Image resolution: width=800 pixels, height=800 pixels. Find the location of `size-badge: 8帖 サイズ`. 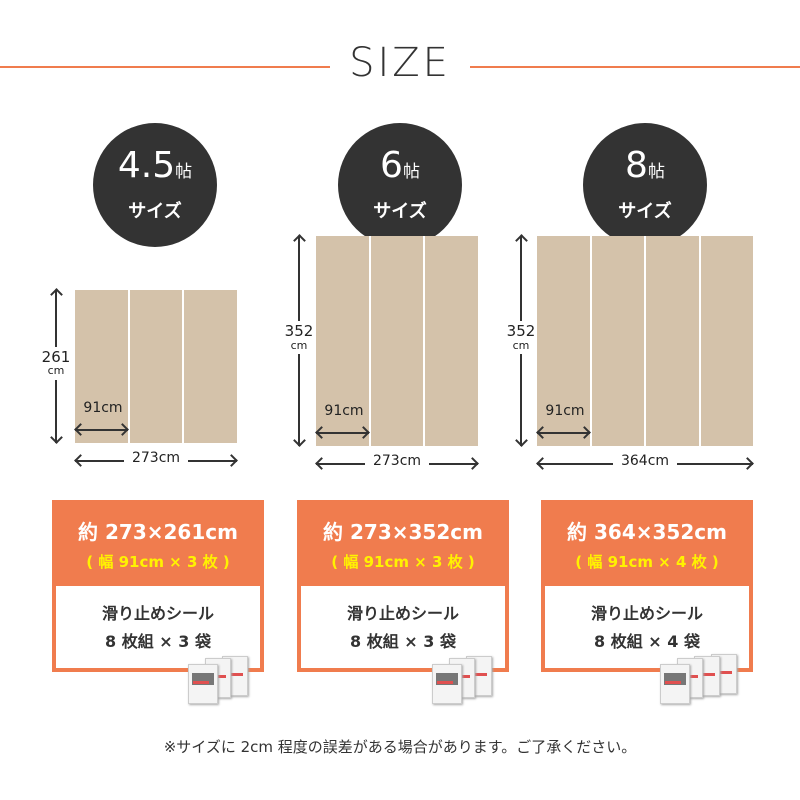

size-badge: 8帖 サイズ is located at coordinates (645, 185).